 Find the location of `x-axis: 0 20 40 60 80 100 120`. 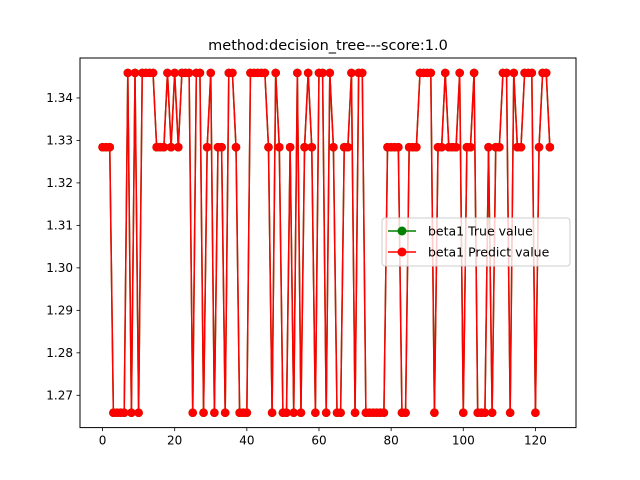

x-axis: 0 20 40 60 80 100 120 is located at coordinates (323, 437).